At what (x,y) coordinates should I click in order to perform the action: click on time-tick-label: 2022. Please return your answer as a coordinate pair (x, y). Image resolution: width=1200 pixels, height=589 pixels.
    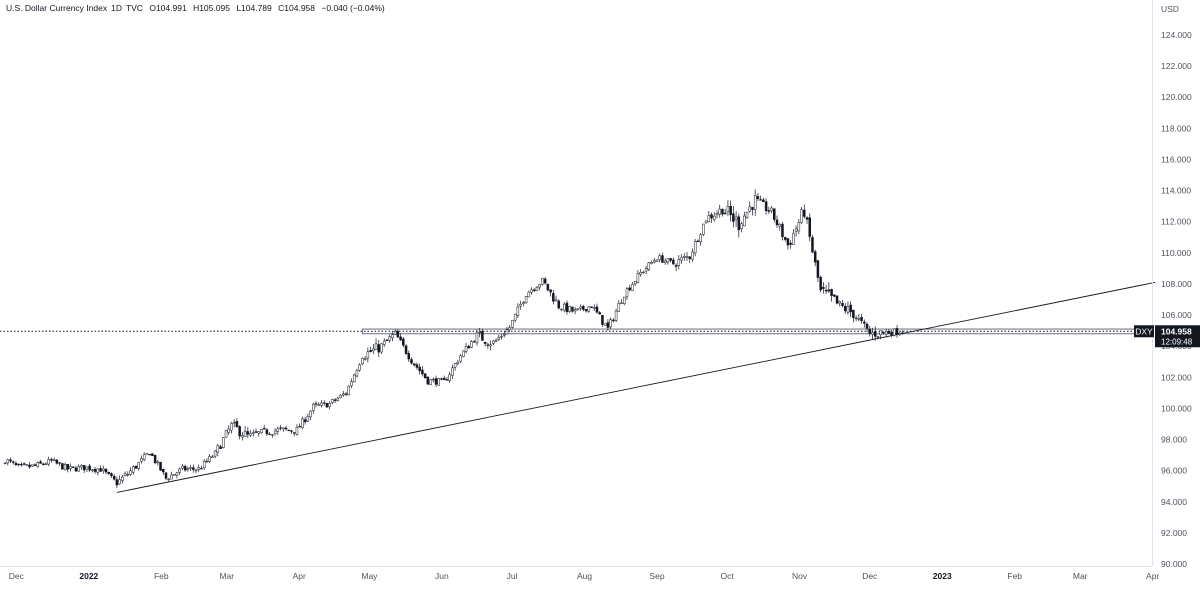
    Looking at the image, I should click on (88, 576).